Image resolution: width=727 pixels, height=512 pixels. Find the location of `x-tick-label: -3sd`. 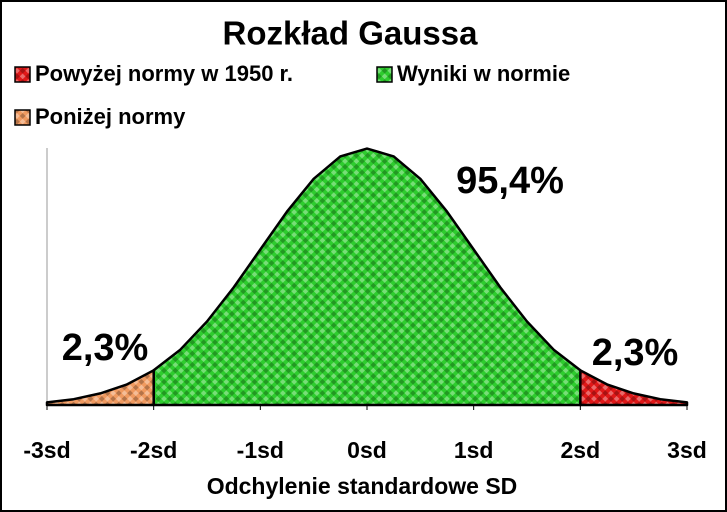

x-tick-label: -3sd is located at coordinates (46, 450).